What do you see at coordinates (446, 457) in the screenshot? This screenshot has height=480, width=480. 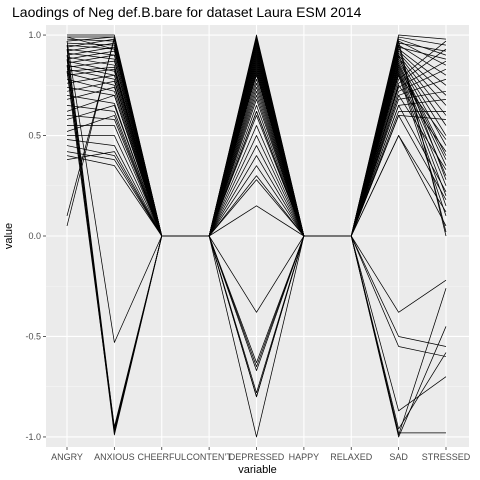 I see `x-tick-label: STRESSED` at bounding box center [446, 457].